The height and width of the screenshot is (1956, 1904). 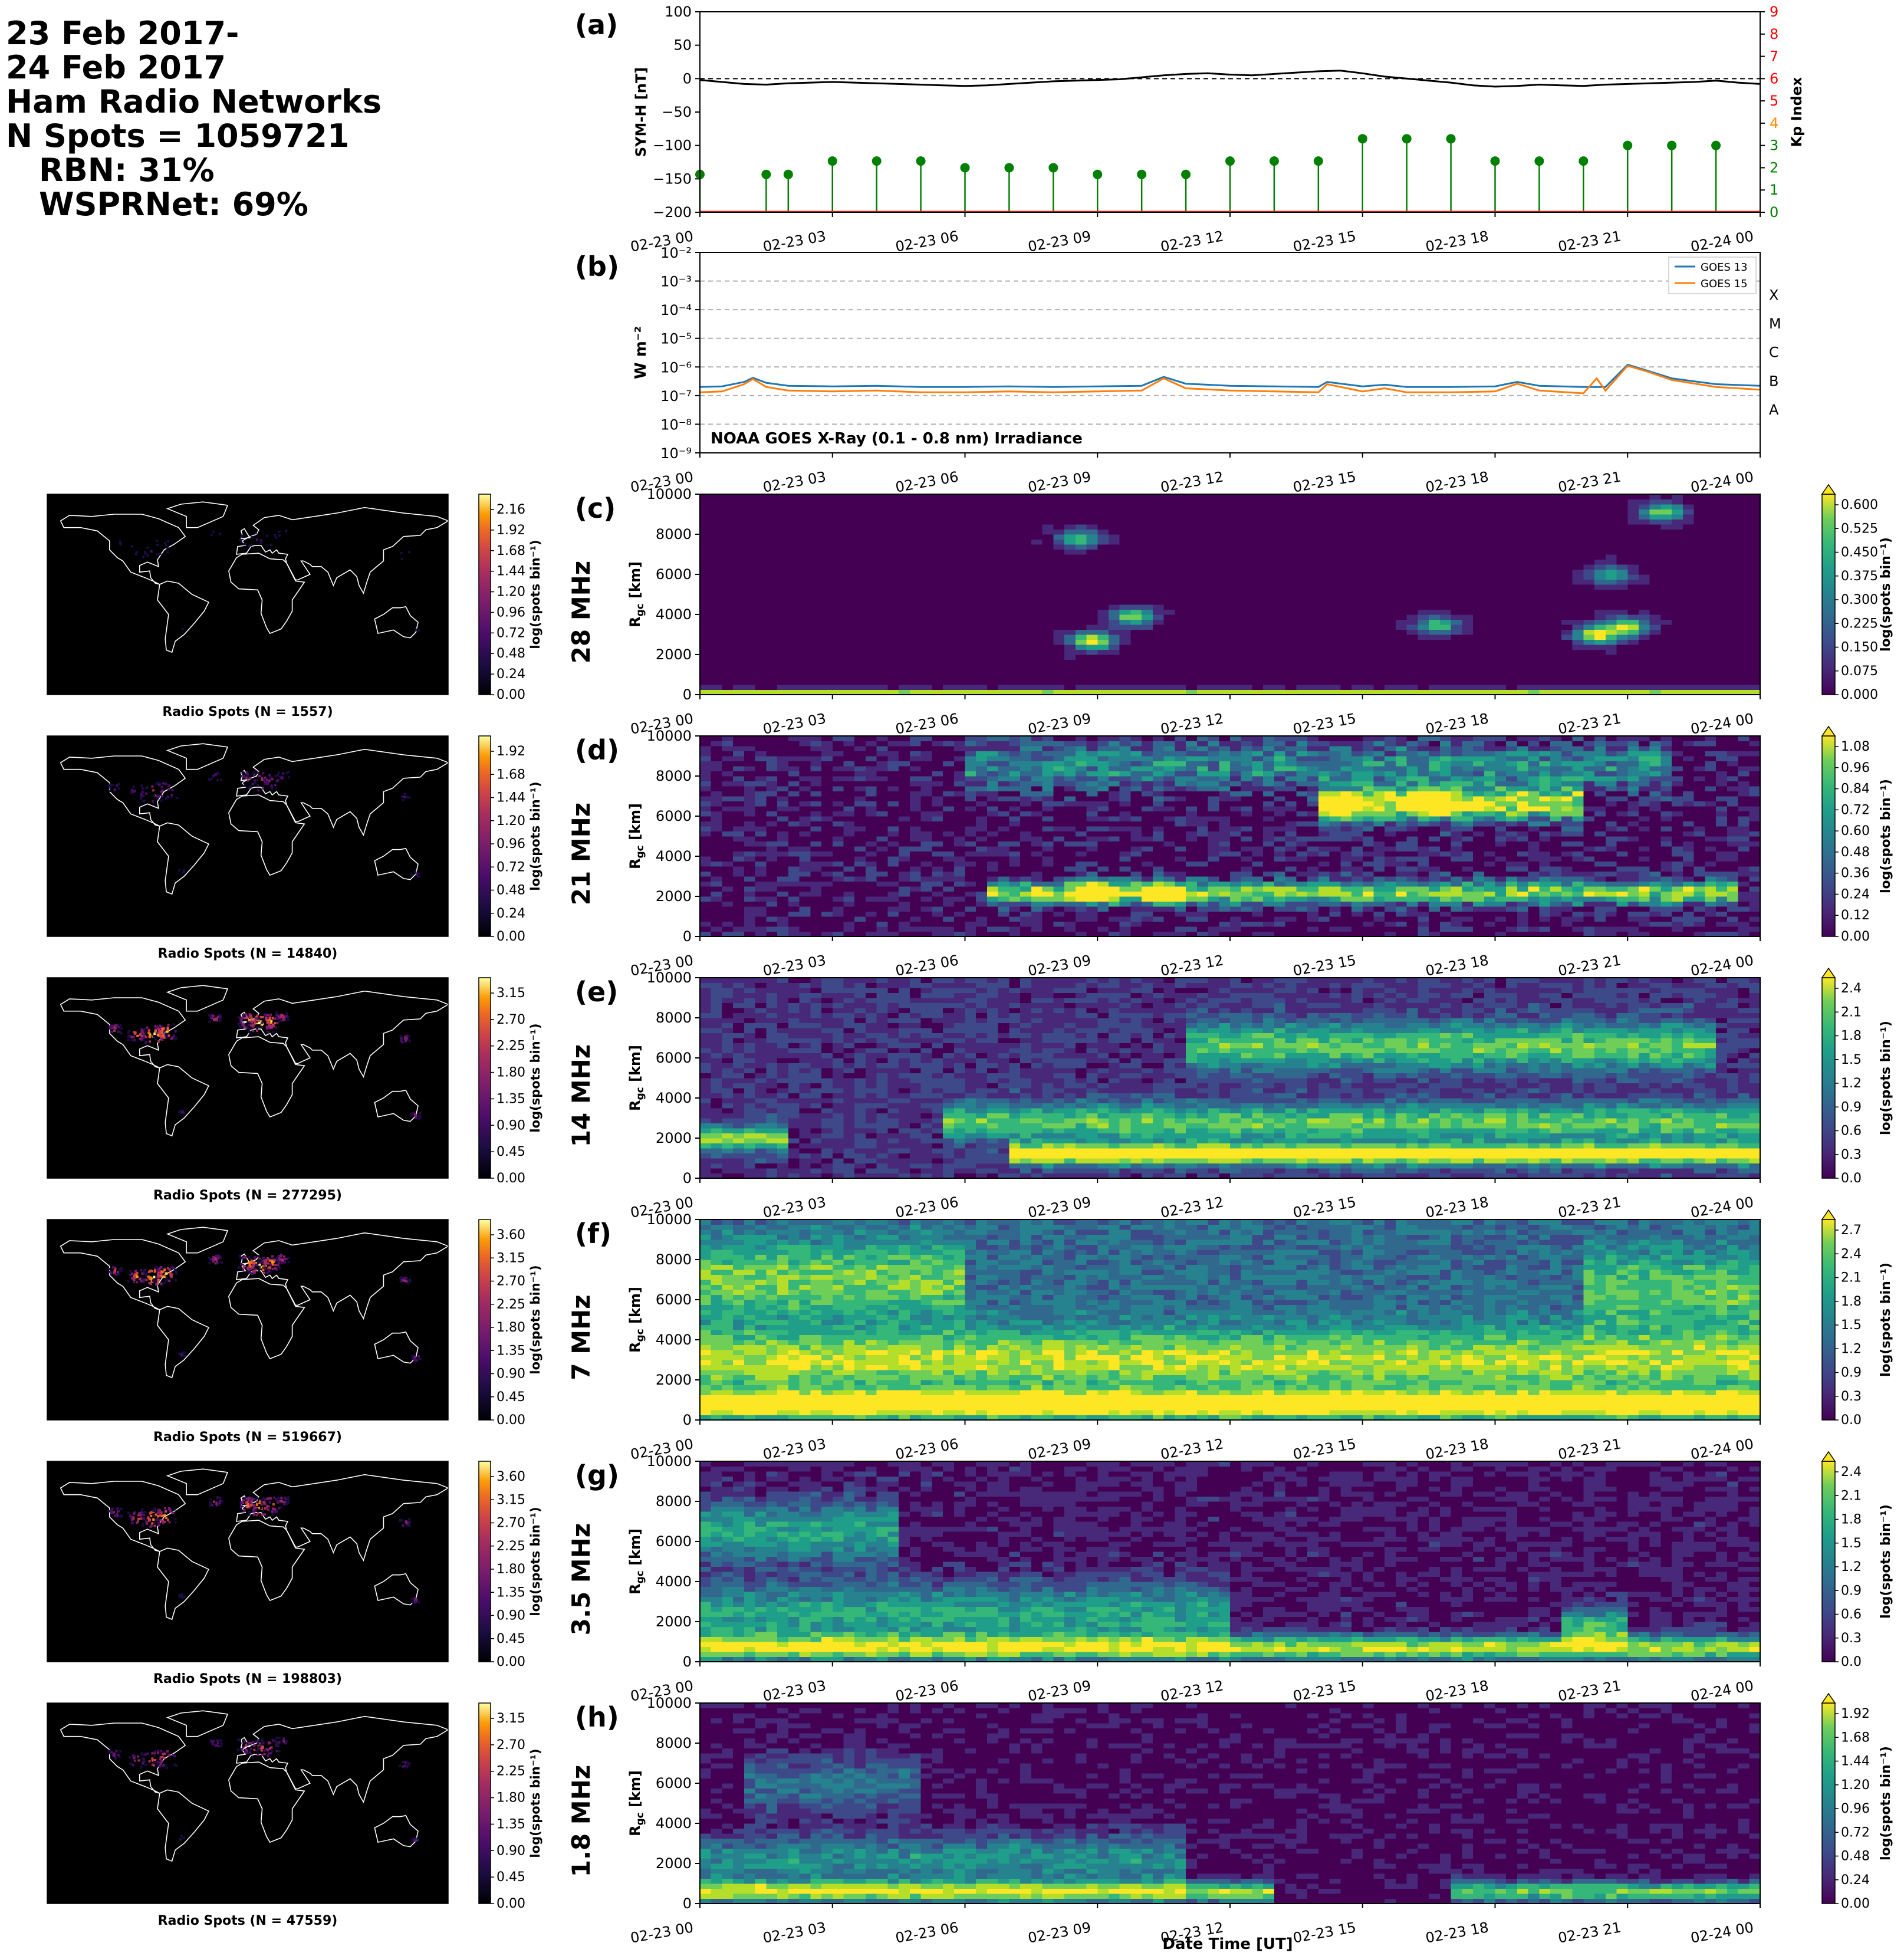 I want to click on y-tick-label: −100, so click(x=672, y=145).